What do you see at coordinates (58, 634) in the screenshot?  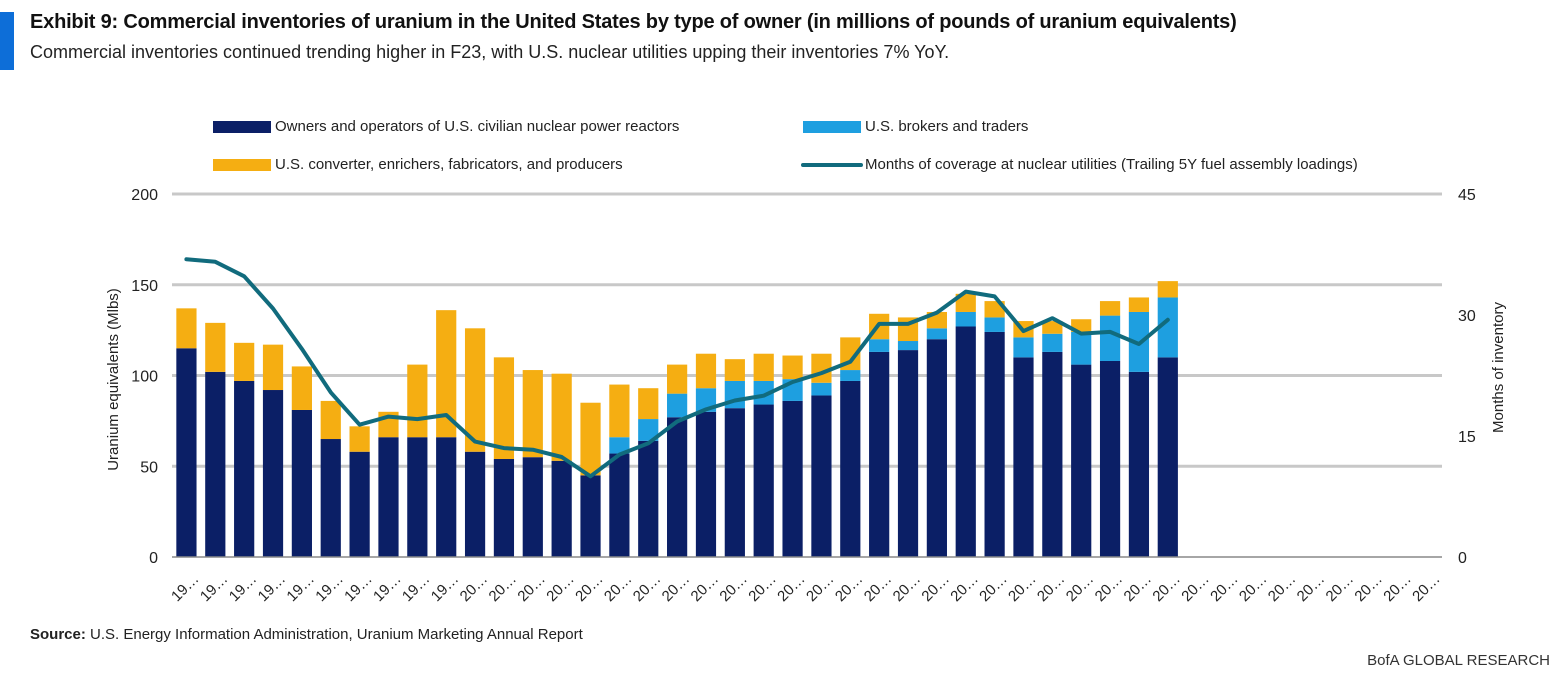 I see `source-label: Source:` at bounding box center [58, 634].